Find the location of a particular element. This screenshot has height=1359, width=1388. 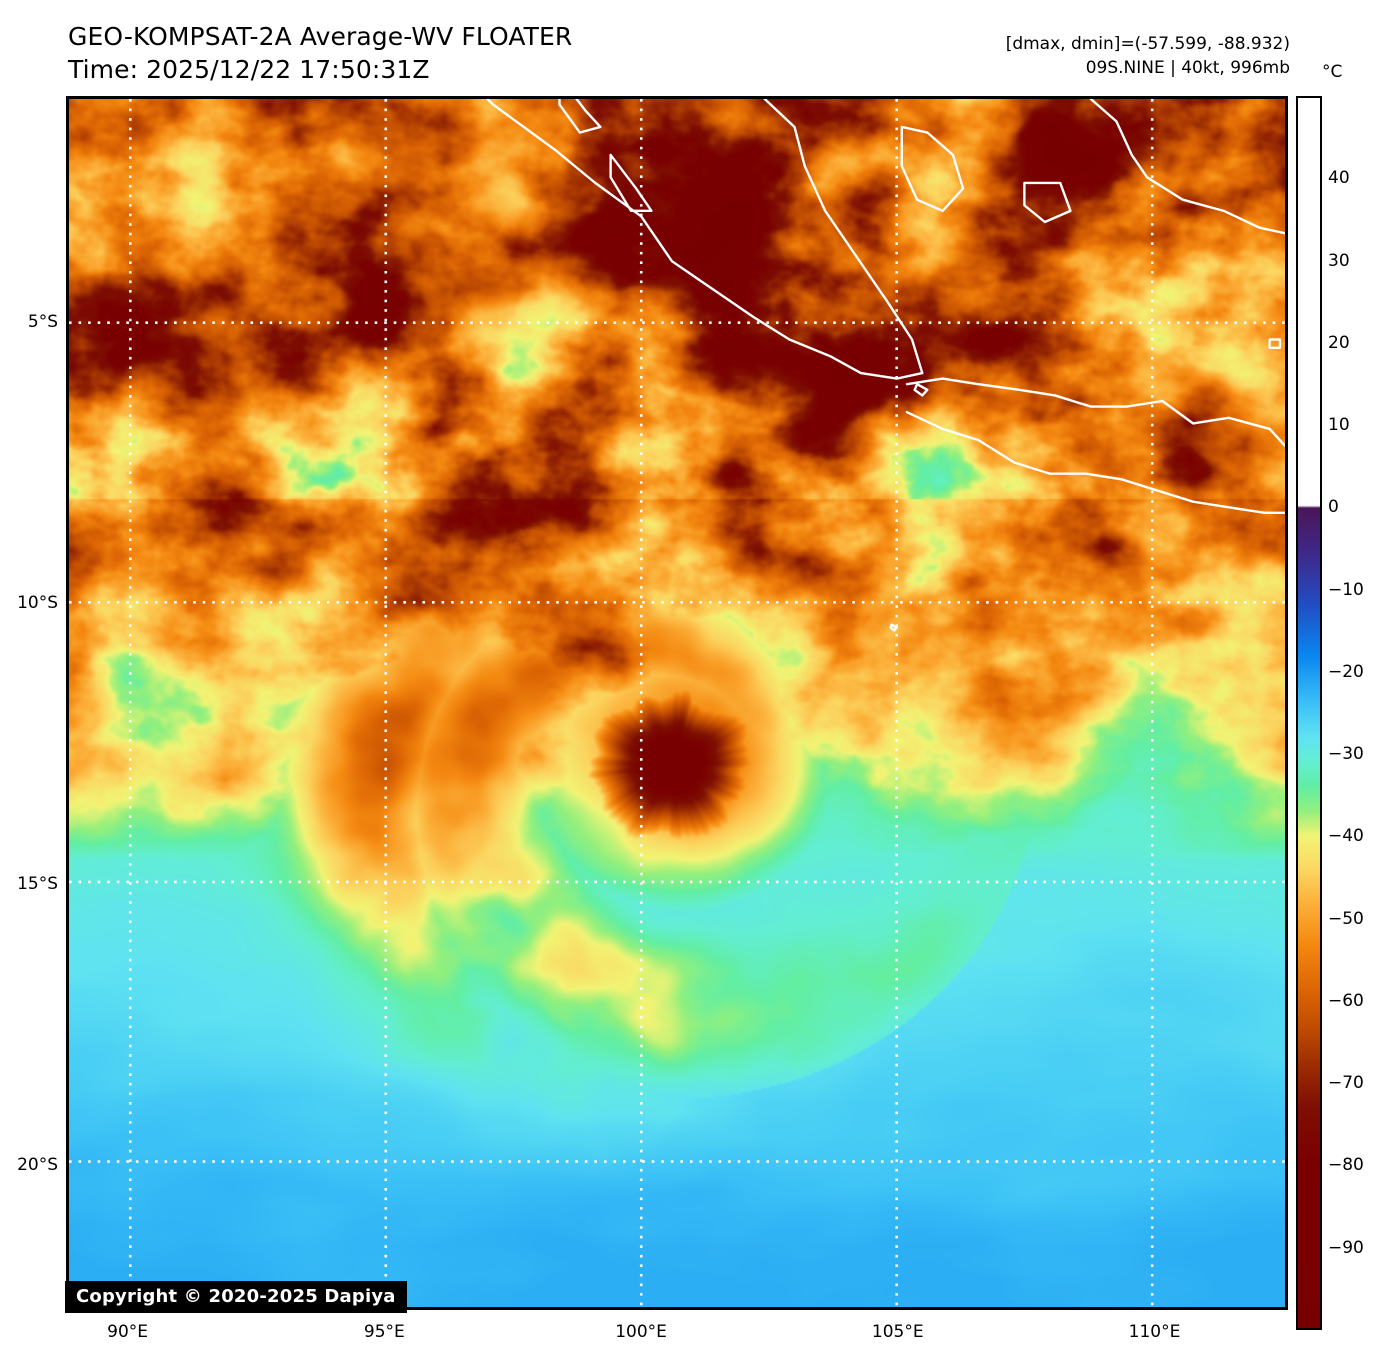

colorbar-tick-label: 30 is located at coordinates (1339, 260).